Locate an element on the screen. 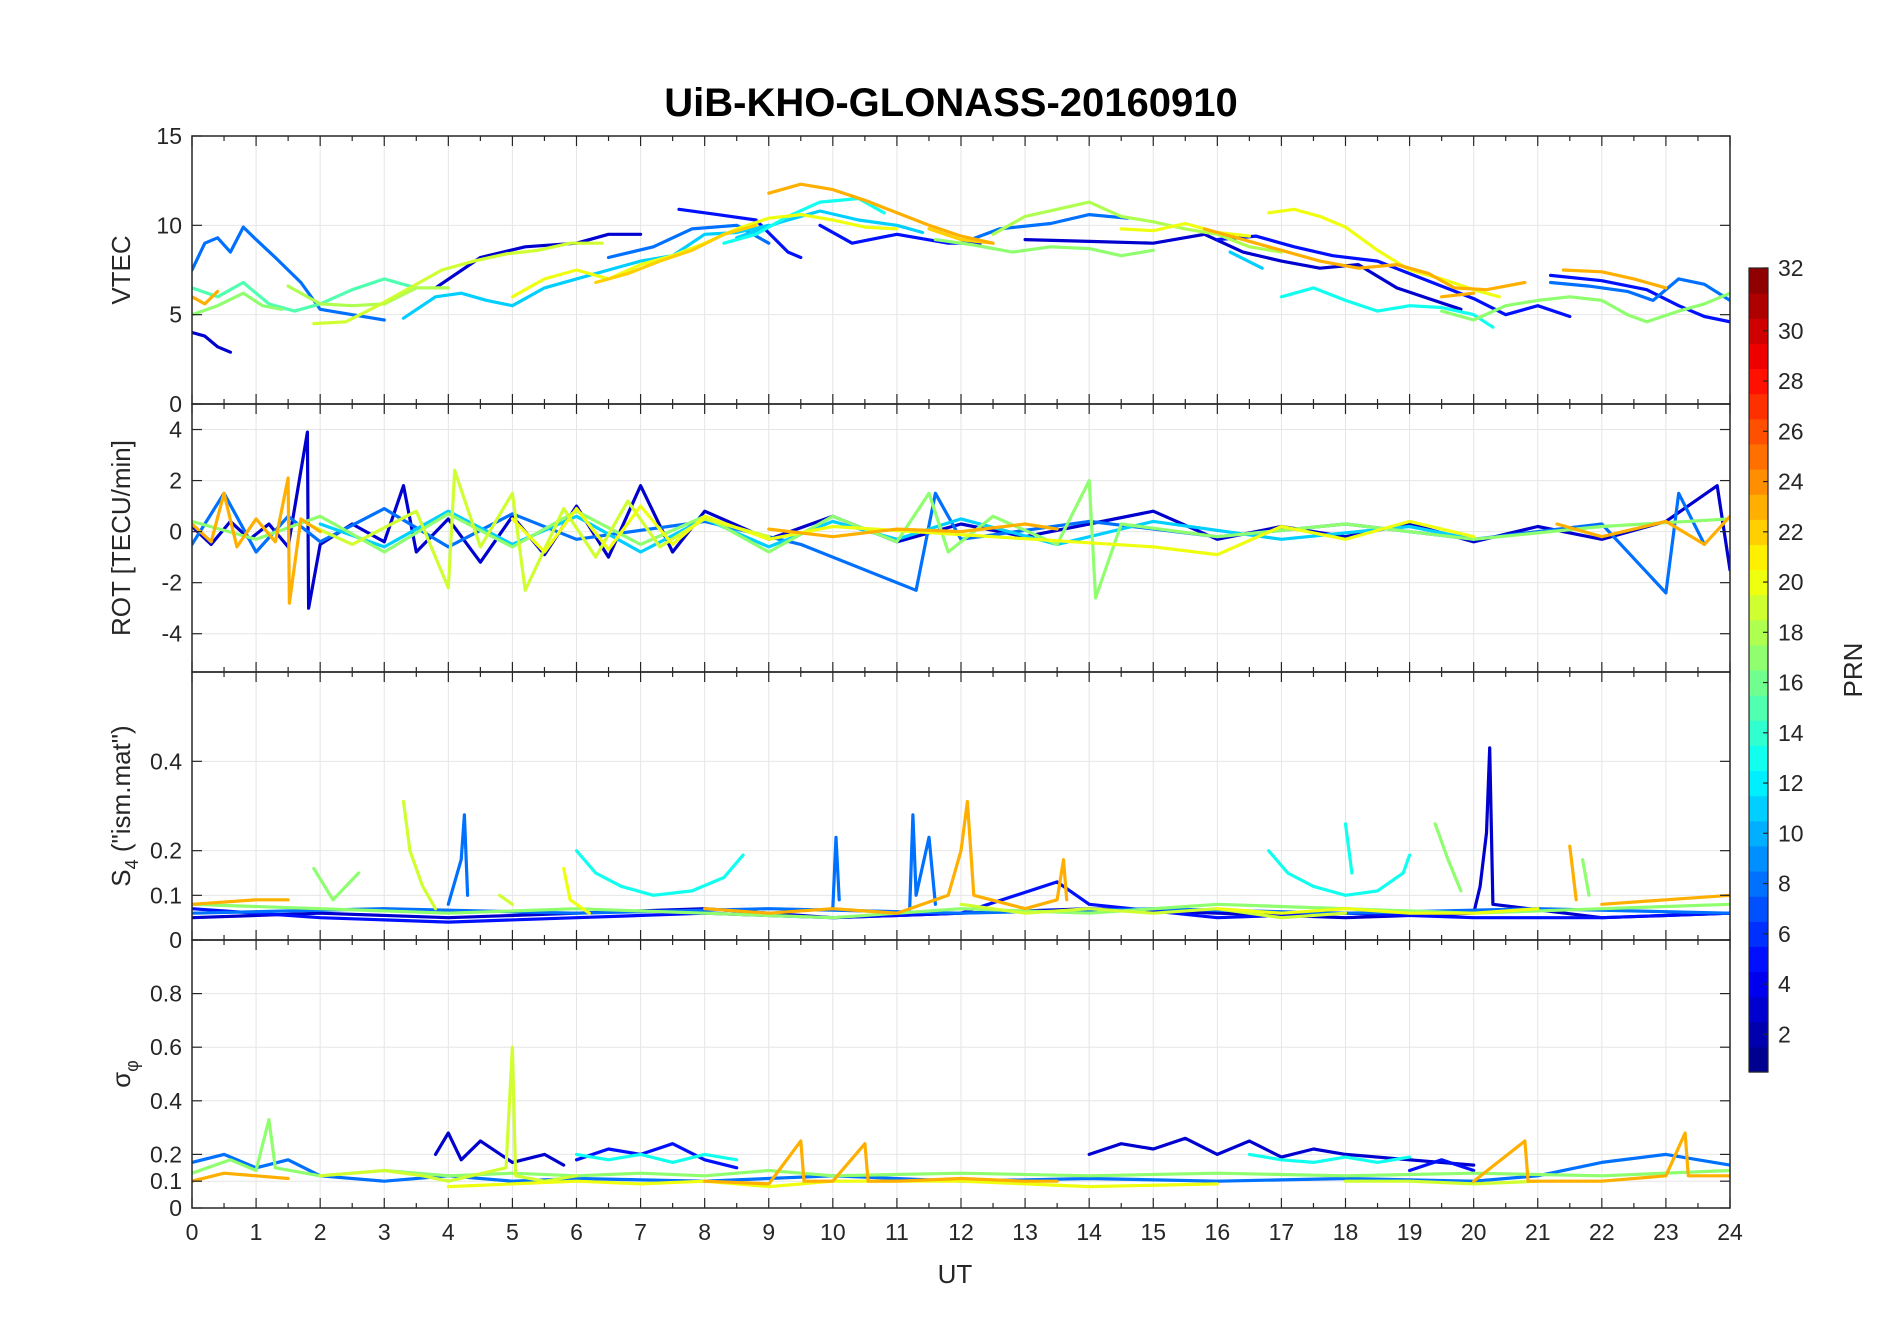 This screenshot has width=1902, height=1330. y-tick-label: 0.8 is located at coordinates (166, 994).